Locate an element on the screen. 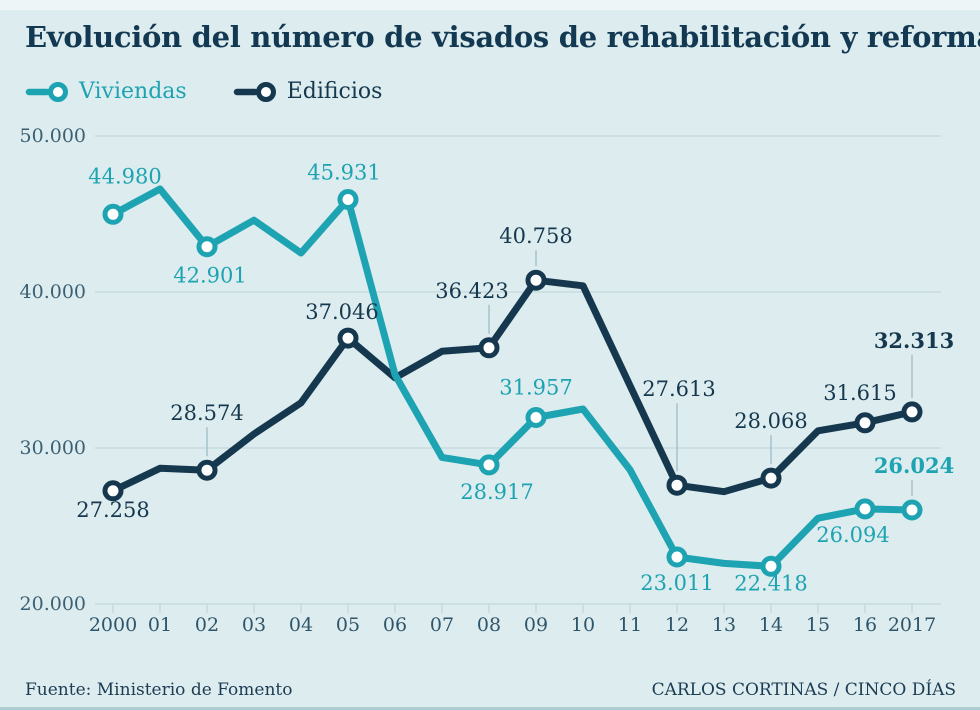 The height and width of the screenshot is (710, 980). data-label-edificios-14: 28.068 is located at coordinates (770, 421).